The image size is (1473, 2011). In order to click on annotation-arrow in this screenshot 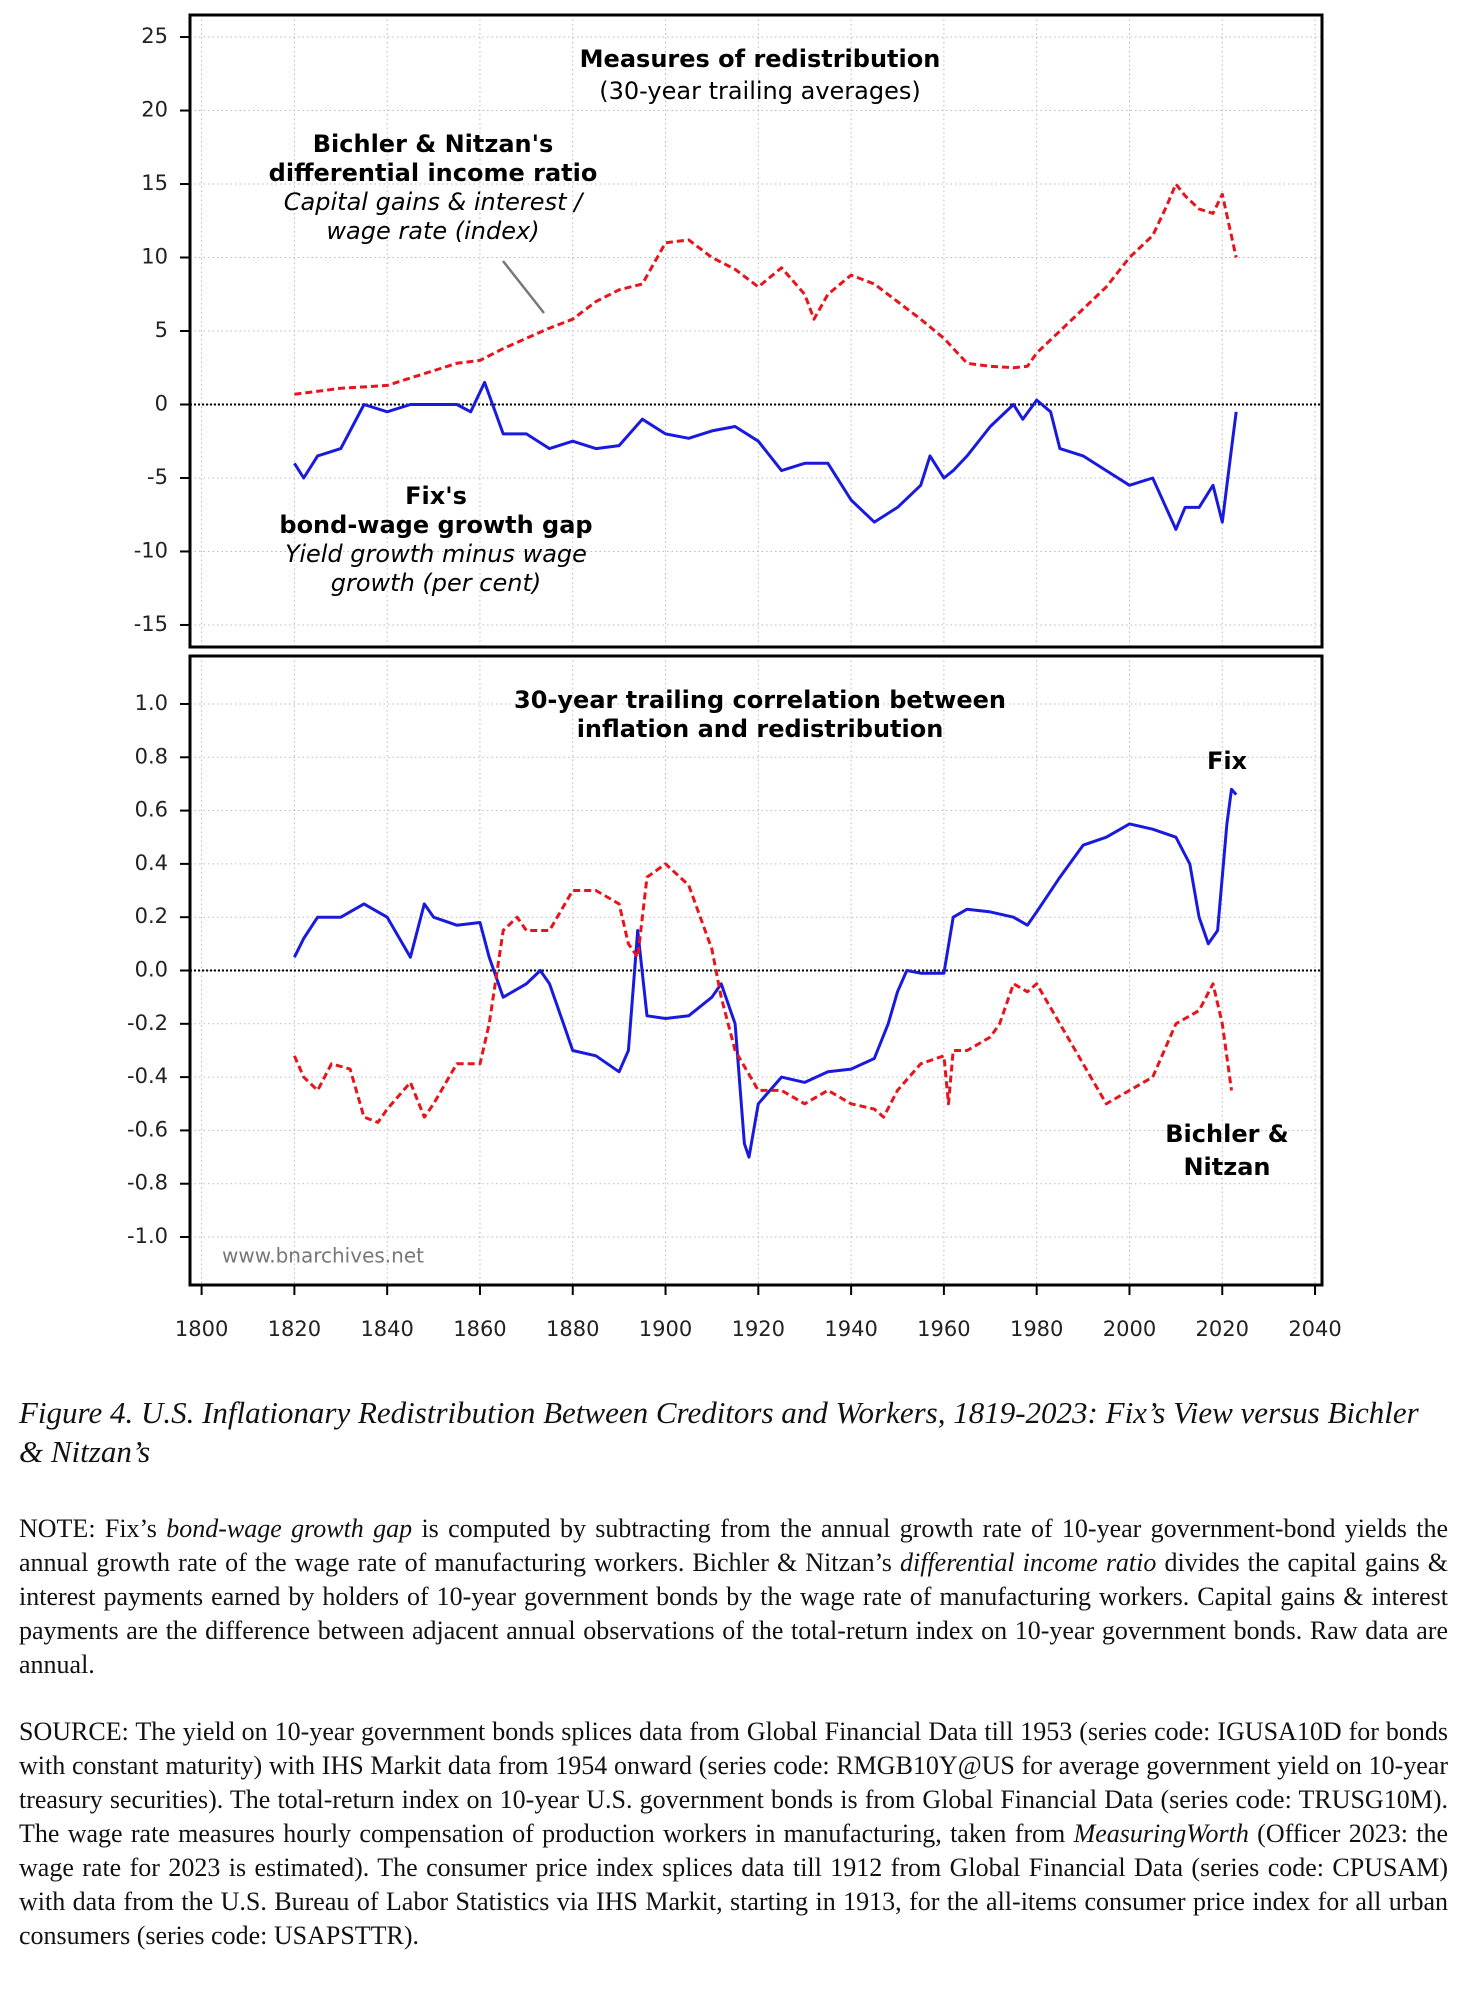, I will do `click(523, 287)`.